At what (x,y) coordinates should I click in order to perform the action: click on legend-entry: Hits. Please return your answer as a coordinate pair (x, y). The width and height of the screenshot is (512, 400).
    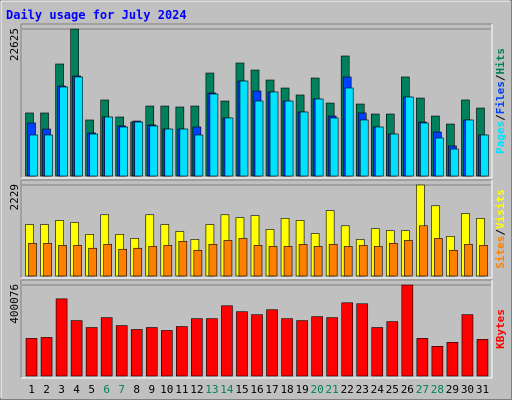
    Looking at the image, I should click on (500, 61).